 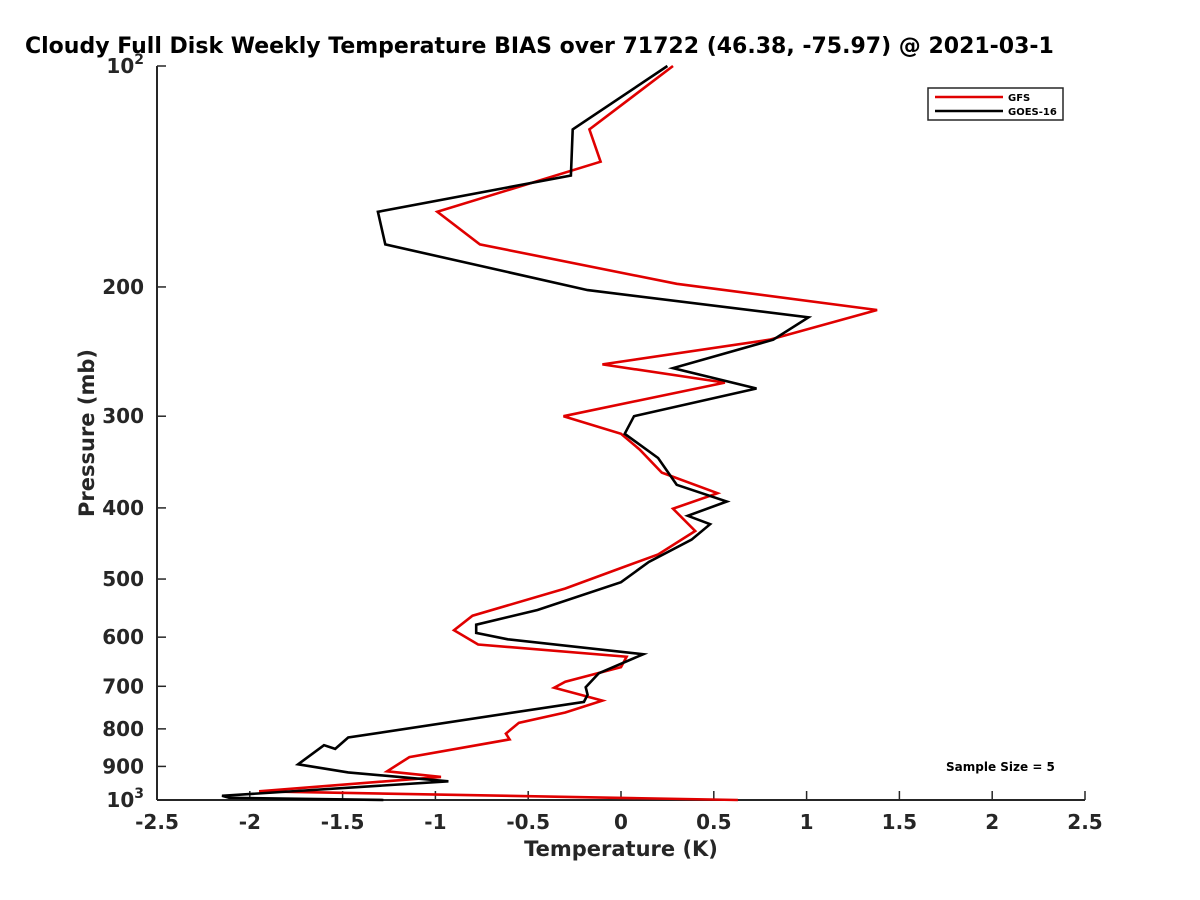 What do you see at coordinates (123, 508) in the screenshot?
I see `y-tick-label: 400` at bounding box center [123, 508].